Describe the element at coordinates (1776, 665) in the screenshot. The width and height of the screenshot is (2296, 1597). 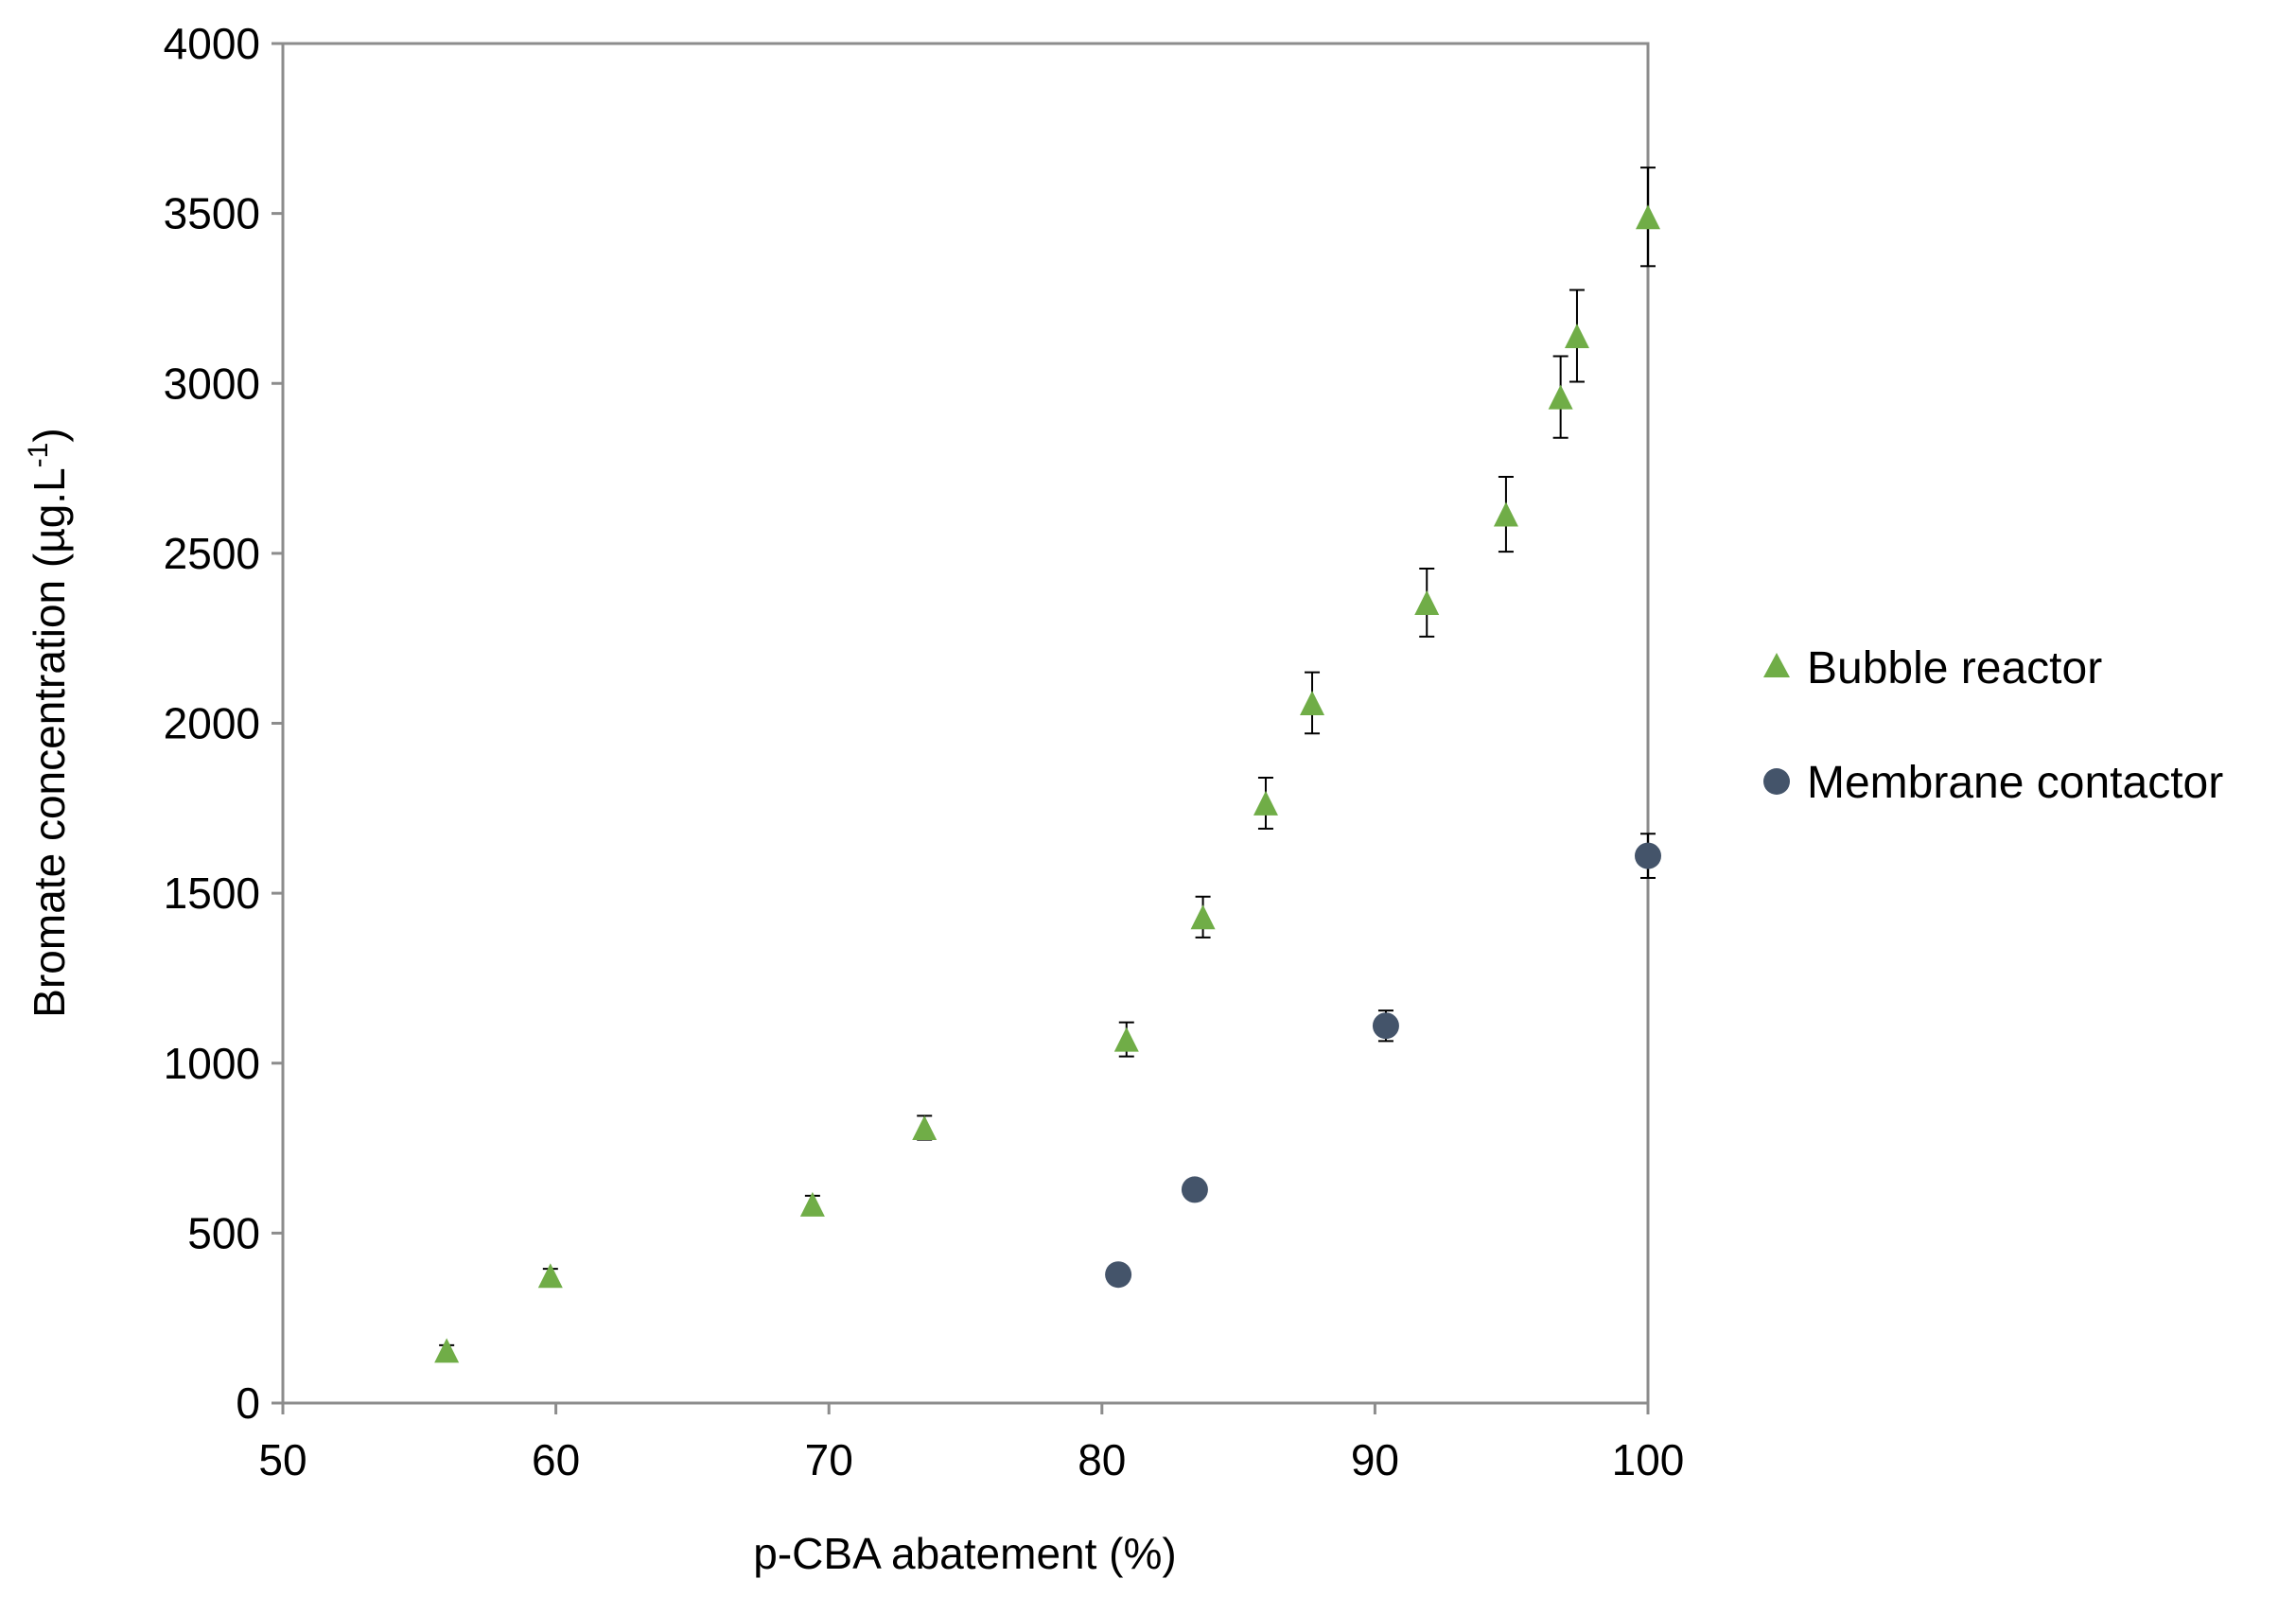
I see `legend-marker-bubble-reactor` at that location.